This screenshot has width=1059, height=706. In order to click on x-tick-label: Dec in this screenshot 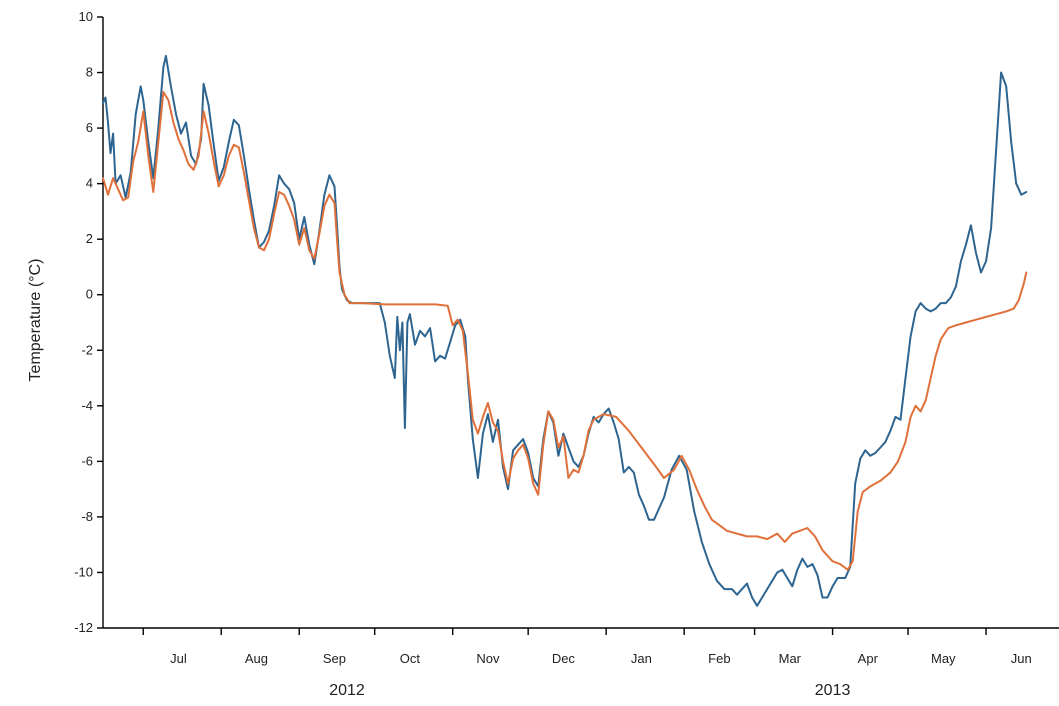, I will do `click(564, 658)`.